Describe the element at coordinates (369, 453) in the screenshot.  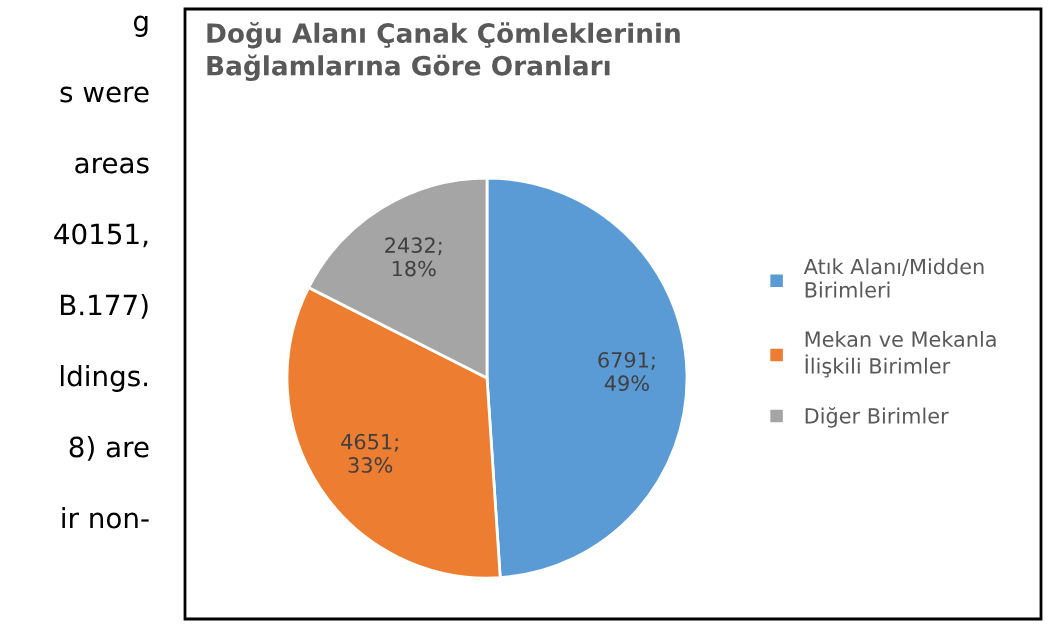
I see `data-label: 4651; 33%` at that location.